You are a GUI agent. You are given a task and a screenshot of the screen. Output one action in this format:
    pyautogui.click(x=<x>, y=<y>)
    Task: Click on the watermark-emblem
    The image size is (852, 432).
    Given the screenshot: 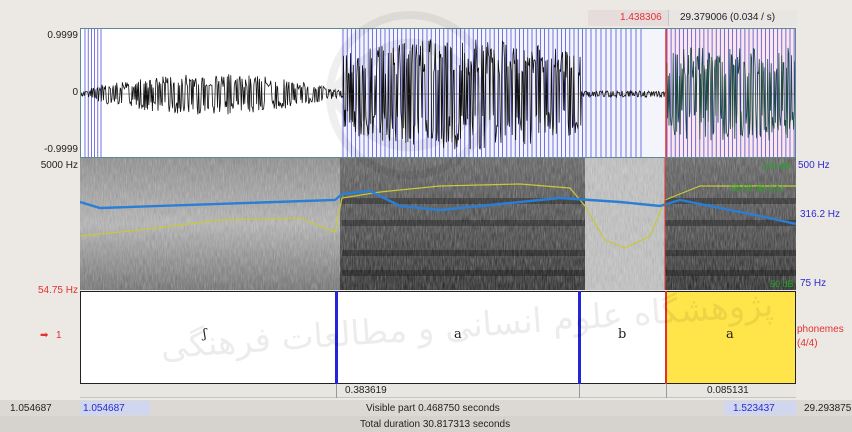 What is the action you would take?
    pyautogui.click(x=410, y=95)
    